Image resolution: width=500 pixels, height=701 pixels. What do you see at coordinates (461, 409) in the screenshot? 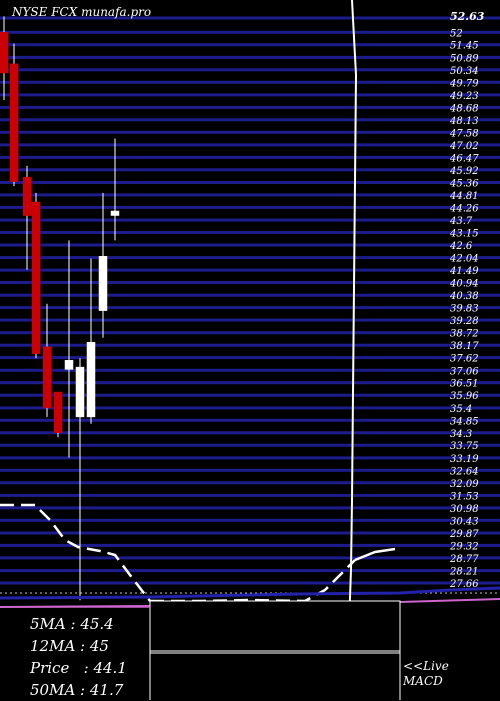
I see `price-tick-label: 35.4` at bounding box center [461, 409].